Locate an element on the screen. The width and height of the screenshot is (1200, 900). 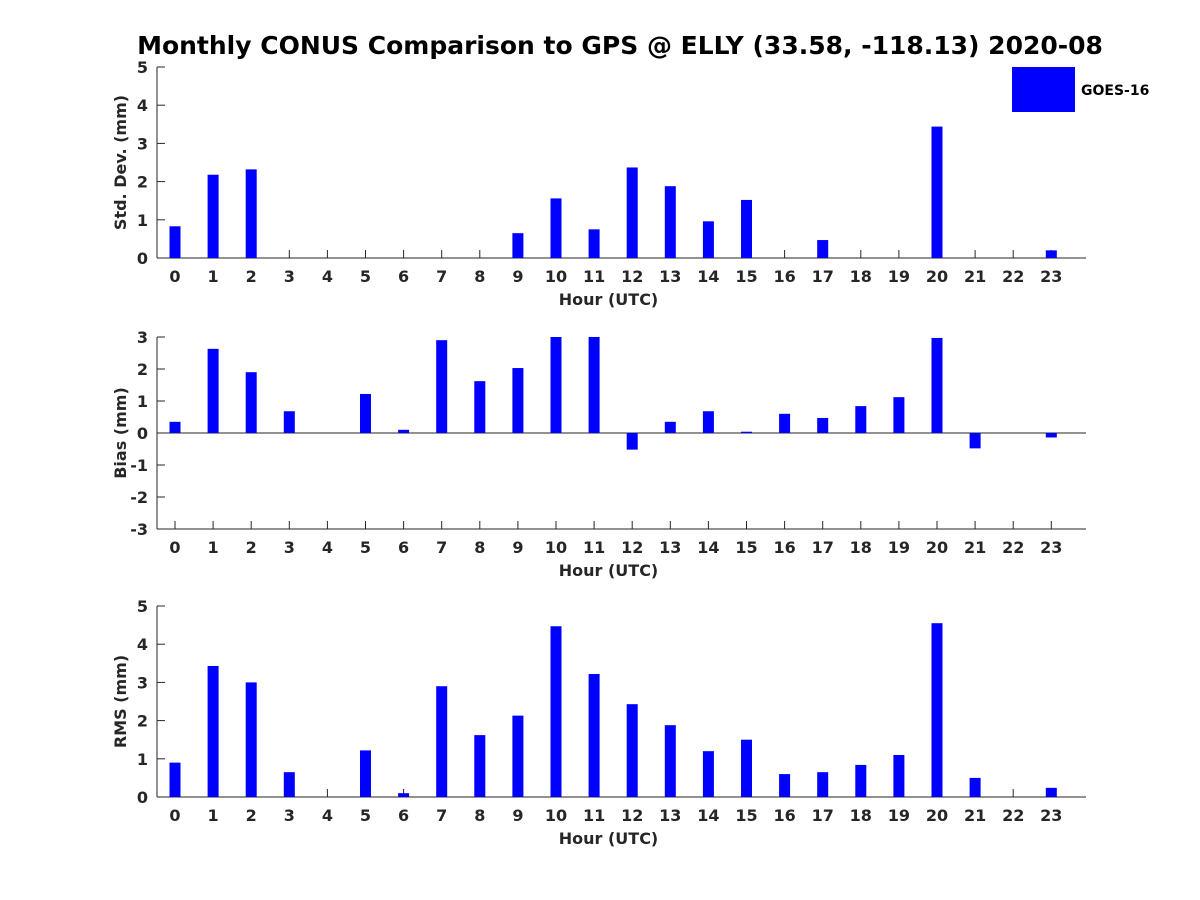
y-axis-label: Std. Dev. (mm) is located at coordinates (120, 162).